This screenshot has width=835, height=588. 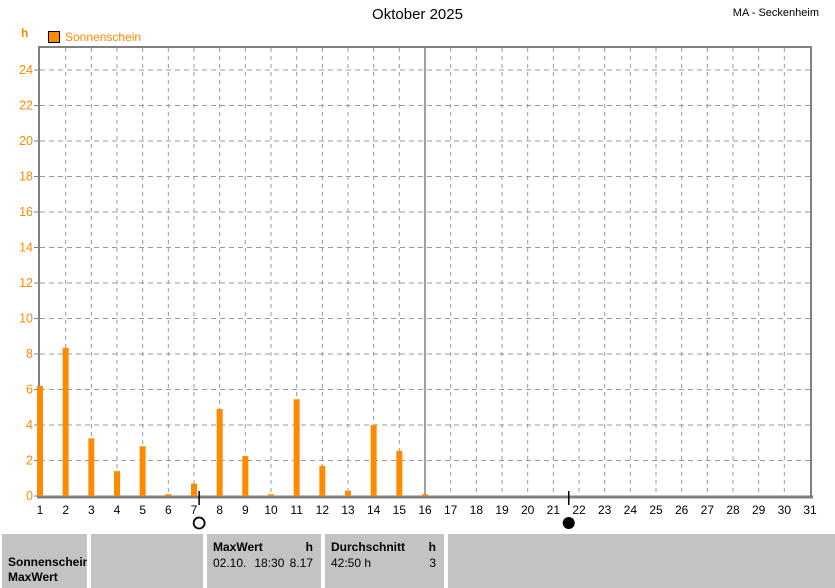 What do you see at coordinates (194, 510) in the screenshot?
I see `svg-text: 7` at bounding box center [194, 510].